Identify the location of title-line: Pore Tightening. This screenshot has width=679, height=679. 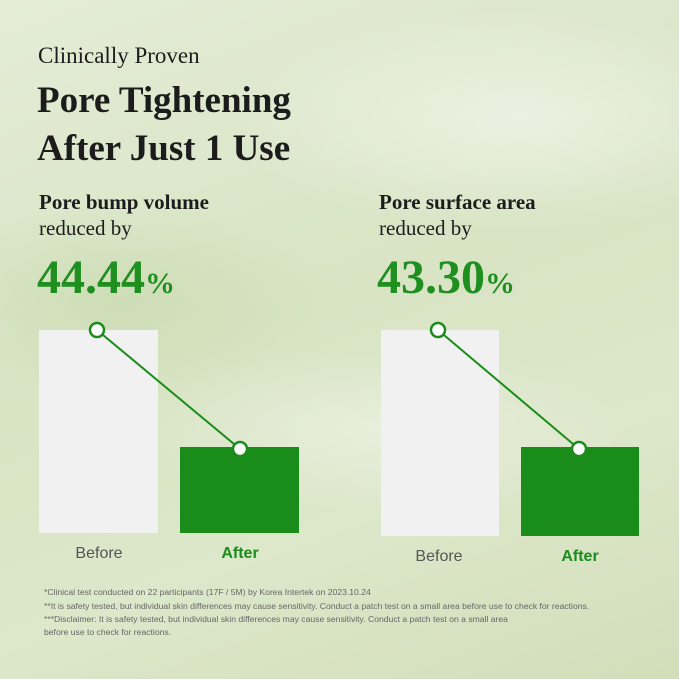
(164, 100).